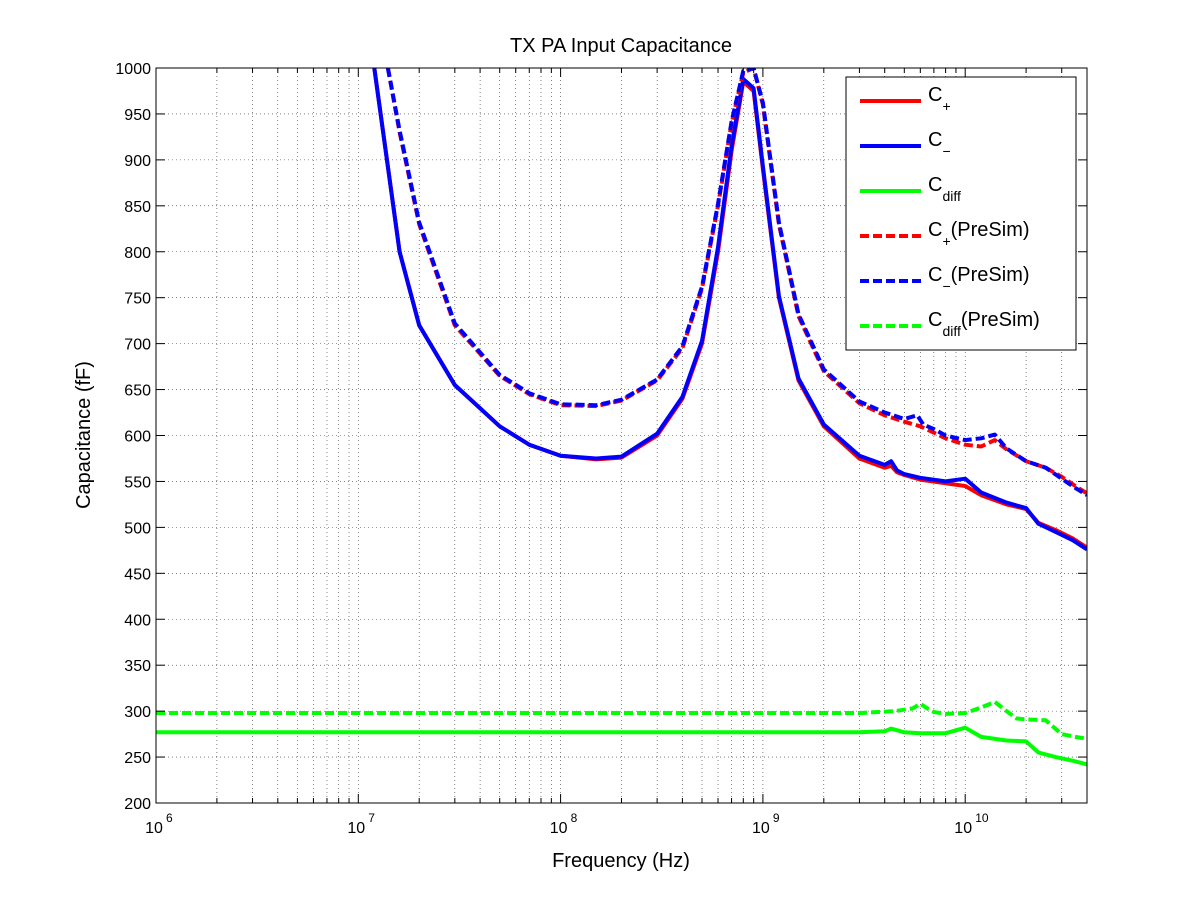  Describe the element at coordinates (137, 391) in the screenshot. I see `y-tick-label: 650` at that location.